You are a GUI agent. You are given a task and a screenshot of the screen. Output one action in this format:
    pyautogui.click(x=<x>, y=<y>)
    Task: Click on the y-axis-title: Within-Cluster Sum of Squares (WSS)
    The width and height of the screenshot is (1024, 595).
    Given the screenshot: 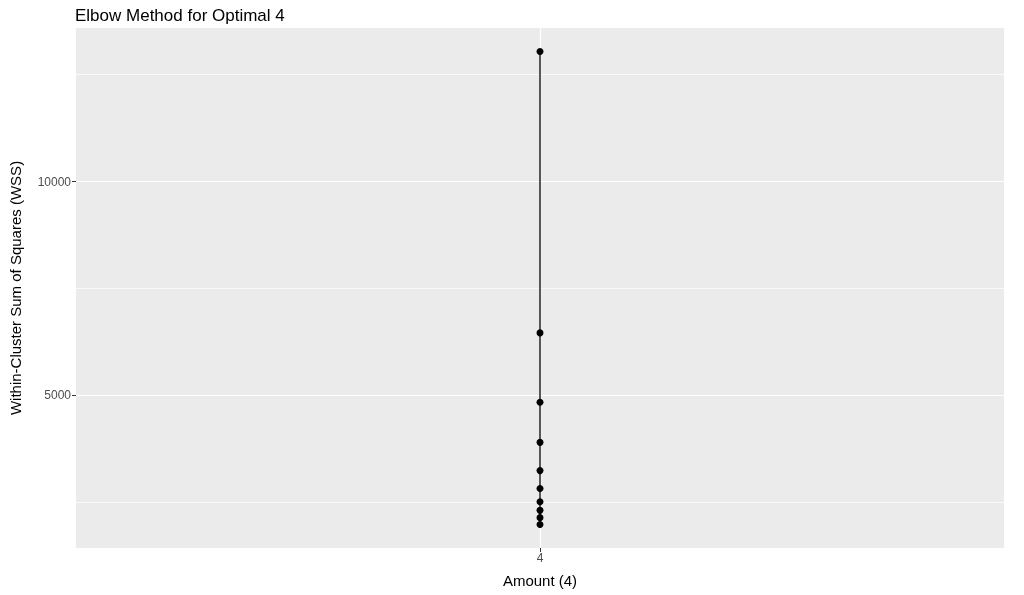 What is the action you would take?
    pyautogui.click(x=15, y=288)
    